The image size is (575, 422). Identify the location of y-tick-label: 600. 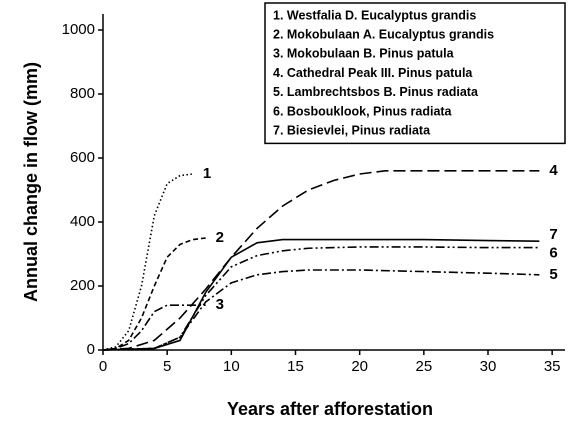
(82, 157).